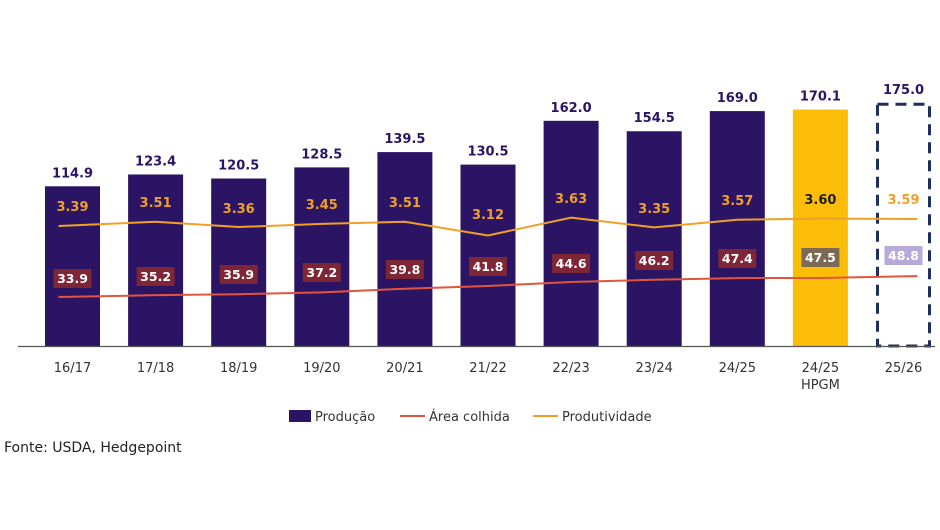 The width and height of the screenshot is (940, 530). I want to click on area-colhida-label-10: 48.8, so click(903, 255).